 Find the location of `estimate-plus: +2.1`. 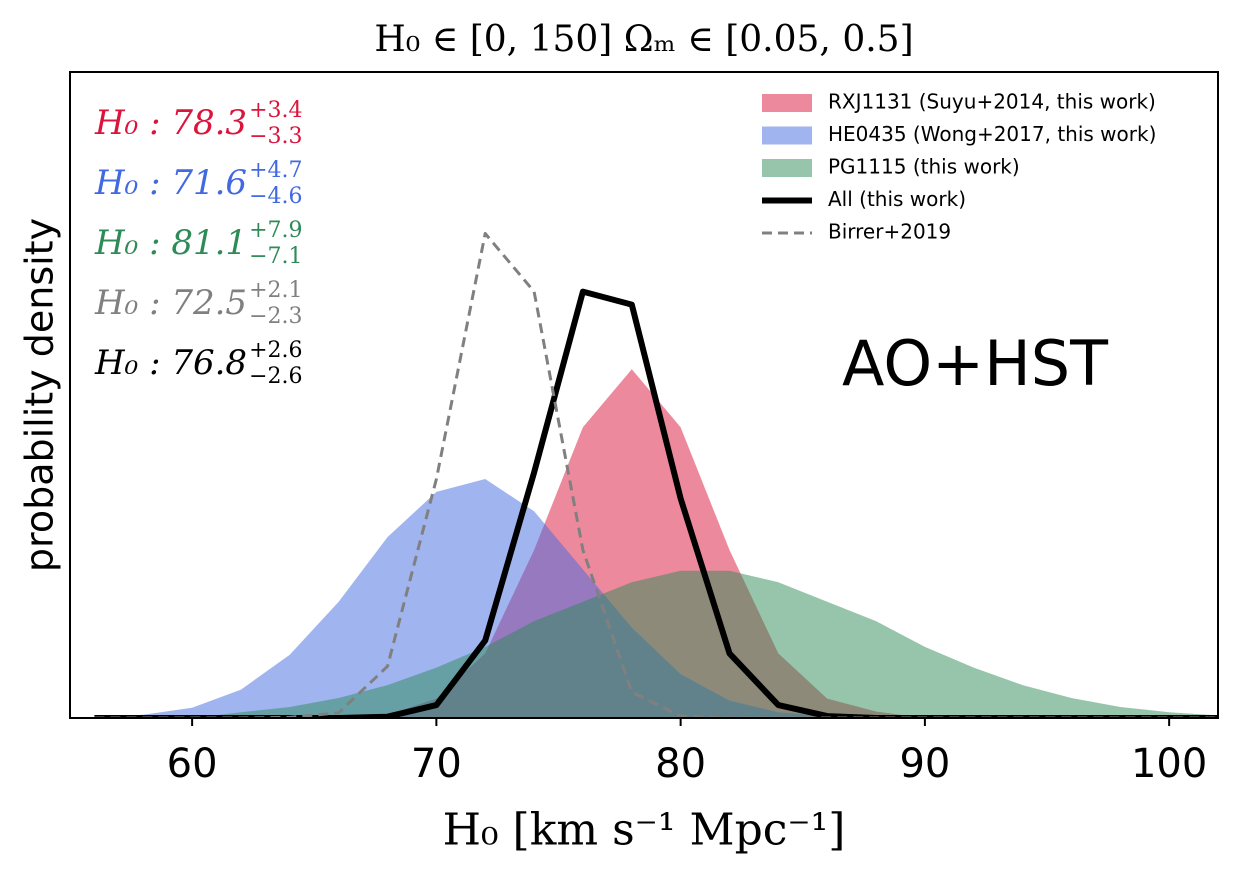

estimate-plus: +2.1 is located at coordinates (275, 290).